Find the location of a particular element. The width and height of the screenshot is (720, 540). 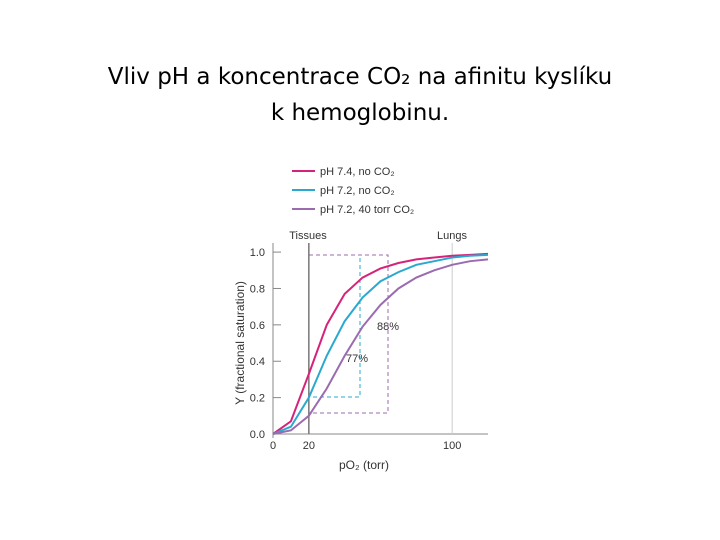

y-axis-label: Y (fractional saturation) is located at coordinates (240, 343).